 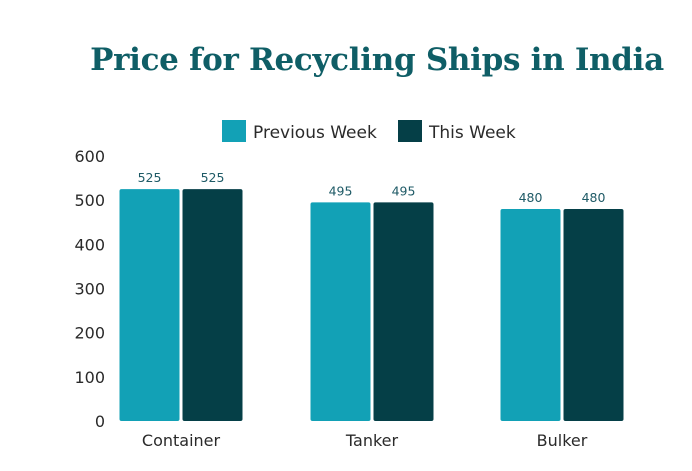 I want to click on x-category-label: Tanker, so click(x=372, y=440).